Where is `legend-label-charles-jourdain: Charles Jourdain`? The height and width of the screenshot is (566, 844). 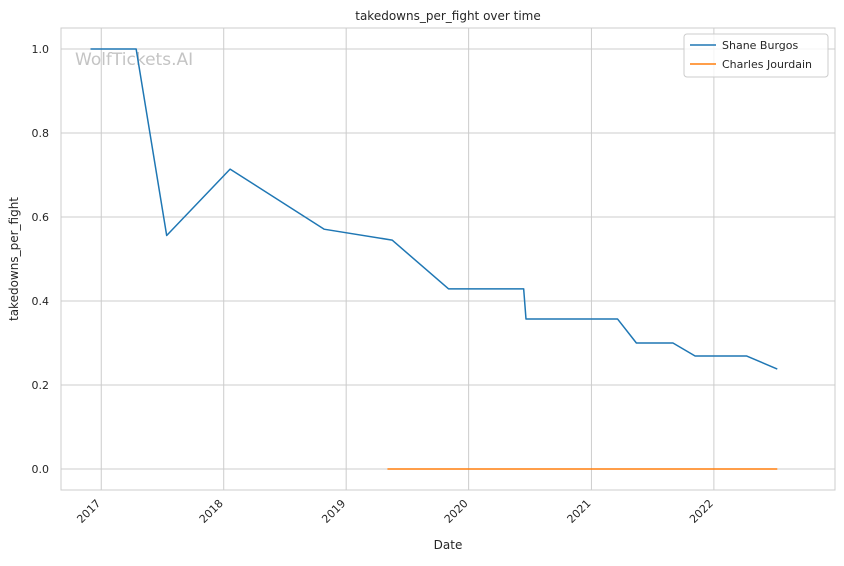
legend-label-charles-jourdain: Charles Jourdain is located at coordinates (767, 64).